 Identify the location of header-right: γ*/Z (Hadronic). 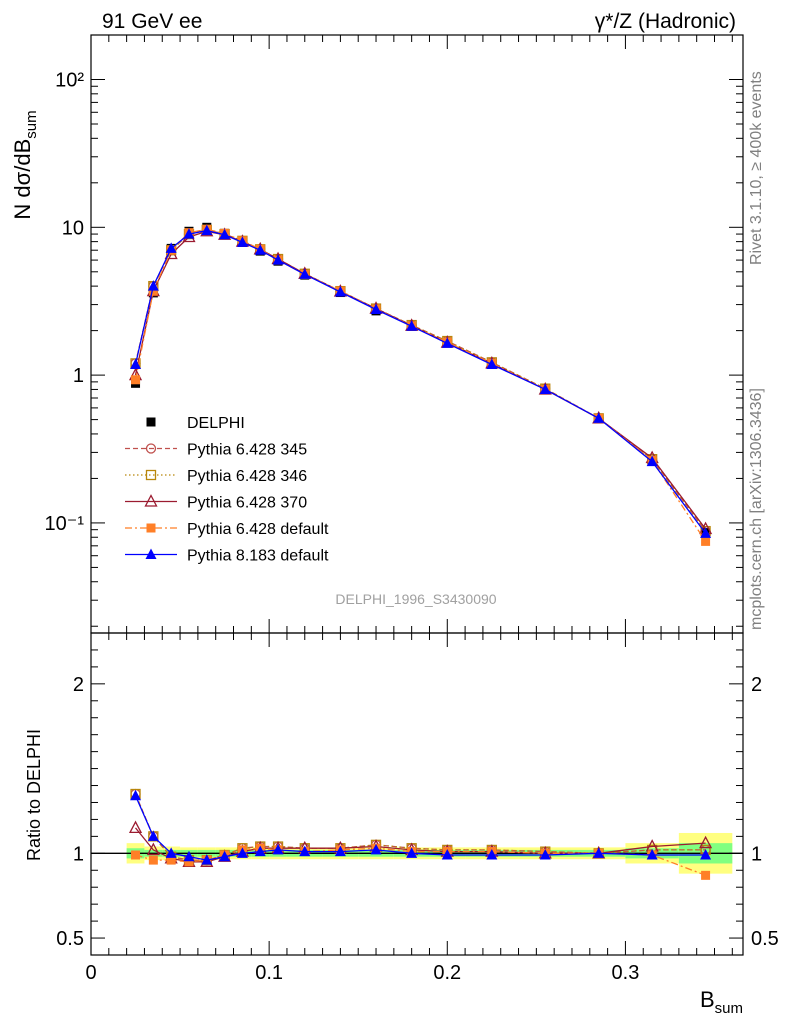
(665, 21).